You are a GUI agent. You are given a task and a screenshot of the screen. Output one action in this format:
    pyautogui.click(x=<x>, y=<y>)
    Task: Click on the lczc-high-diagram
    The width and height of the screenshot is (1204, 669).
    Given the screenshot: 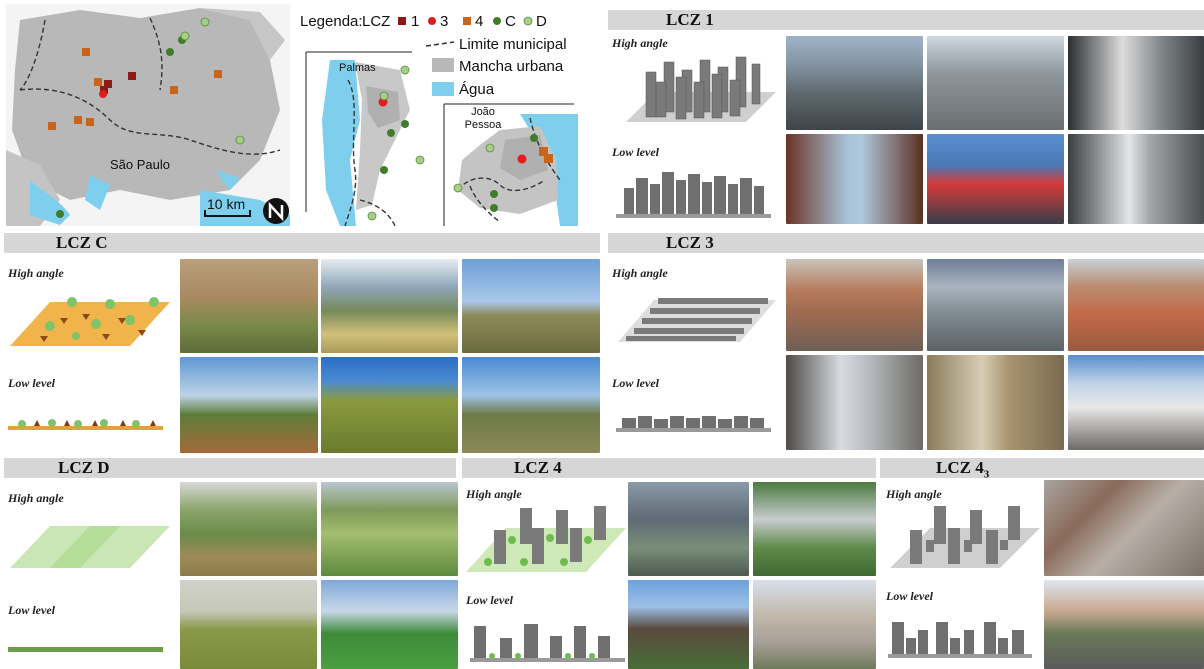 What is the action you would take?
    pyautogui.click(x=90, y=321)
    